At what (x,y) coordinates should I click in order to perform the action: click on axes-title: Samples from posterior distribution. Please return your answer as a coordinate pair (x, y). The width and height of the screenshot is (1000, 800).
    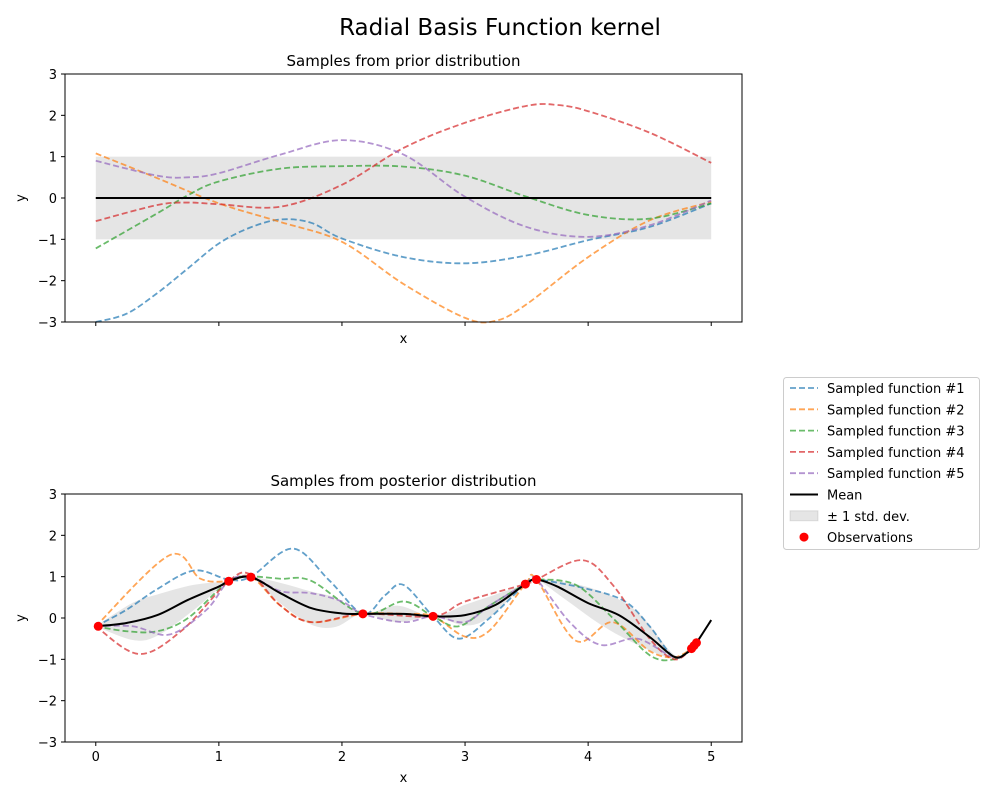
    Looking at the image, I should click on (403, 481).